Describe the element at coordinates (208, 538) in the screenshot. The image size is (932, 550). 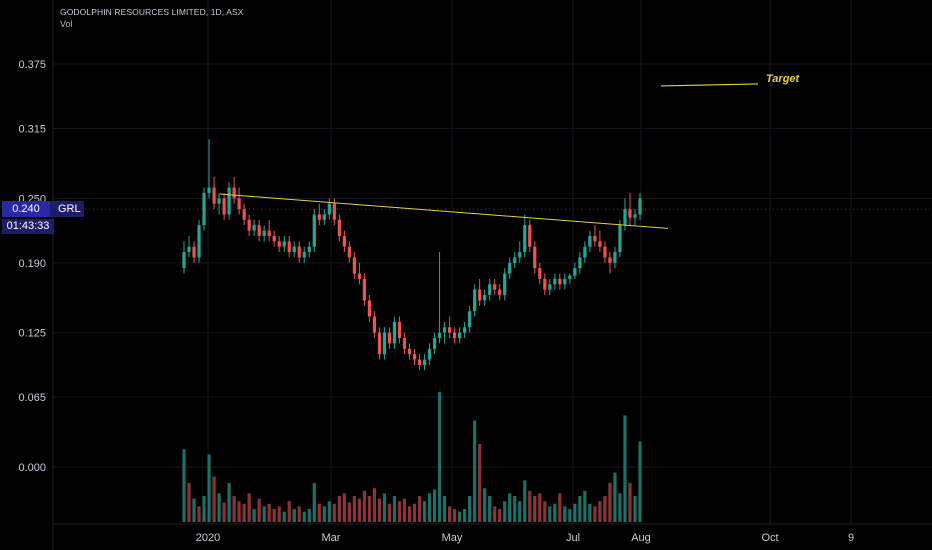
I see `x-tick-label: 2020` at that location.